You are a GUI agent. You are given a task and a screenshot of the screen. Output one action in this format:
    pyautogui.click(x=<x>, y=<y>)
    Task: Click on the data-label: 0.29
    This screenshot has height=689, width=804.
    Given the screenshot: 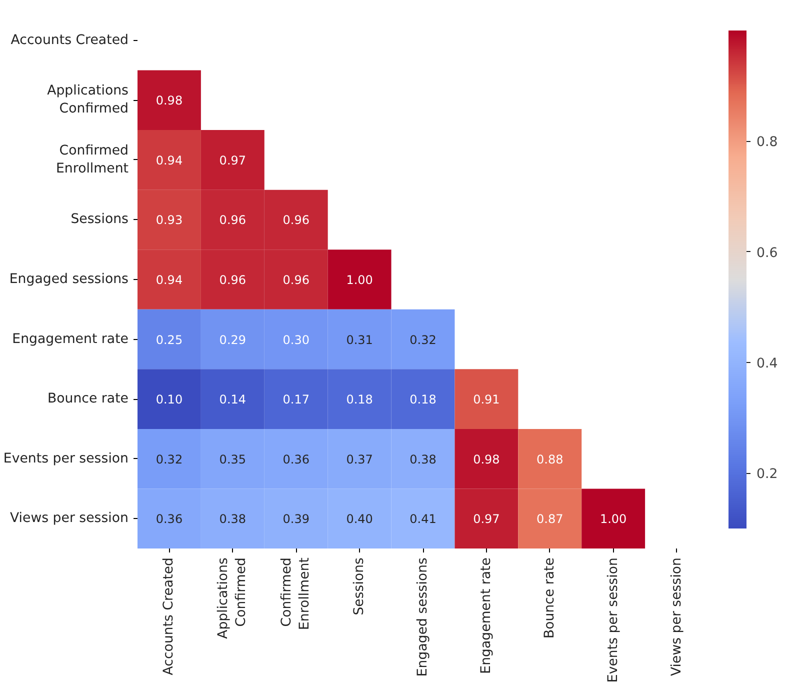 What is the action you would take?
    pyautogui.click(x=232, y=339)
    